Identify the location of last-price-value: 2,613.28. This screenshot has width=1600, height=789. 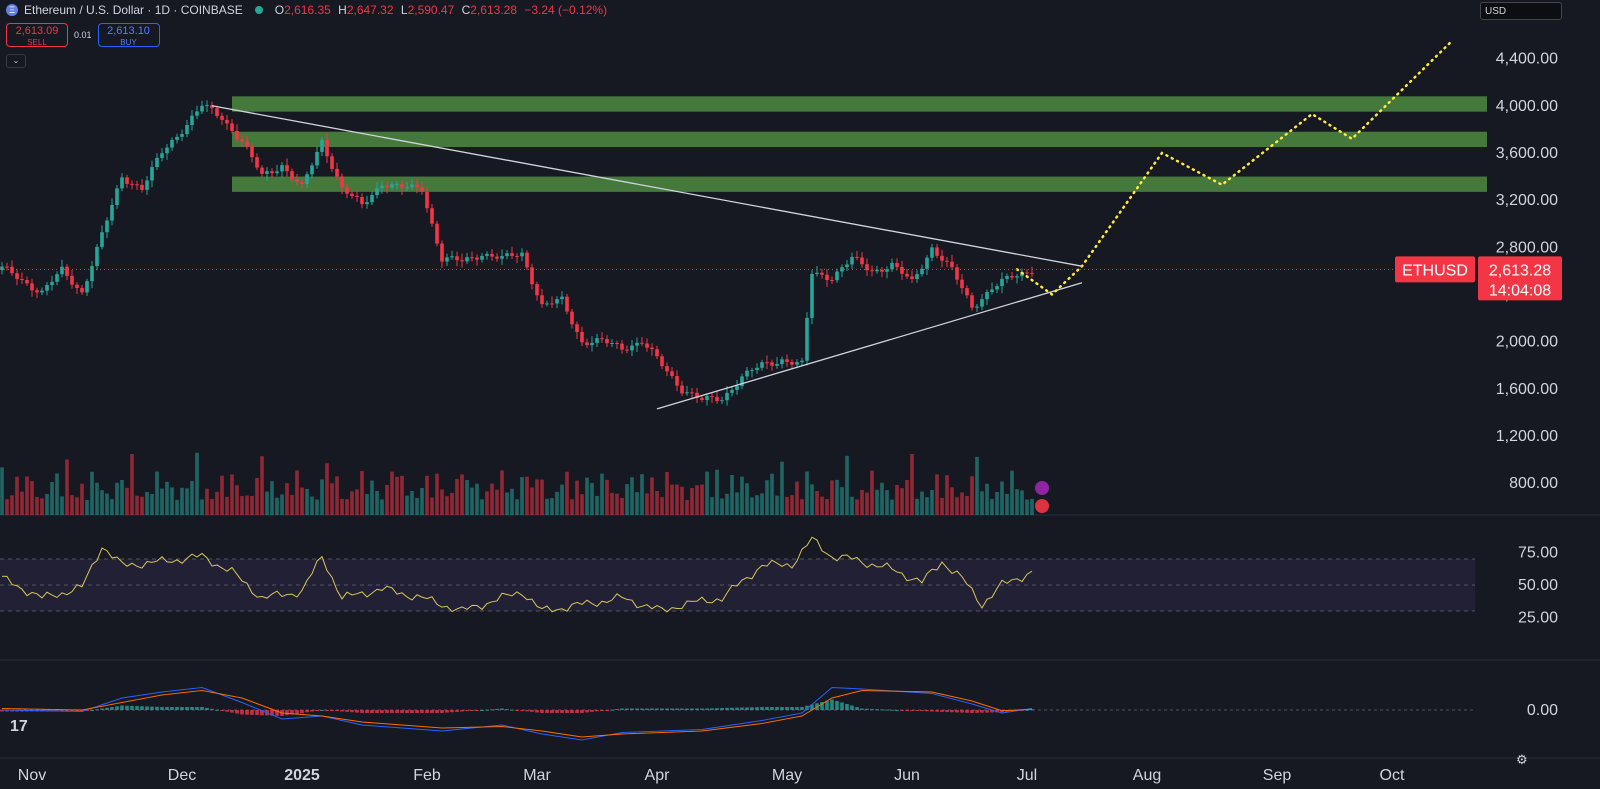
(1520, 270).